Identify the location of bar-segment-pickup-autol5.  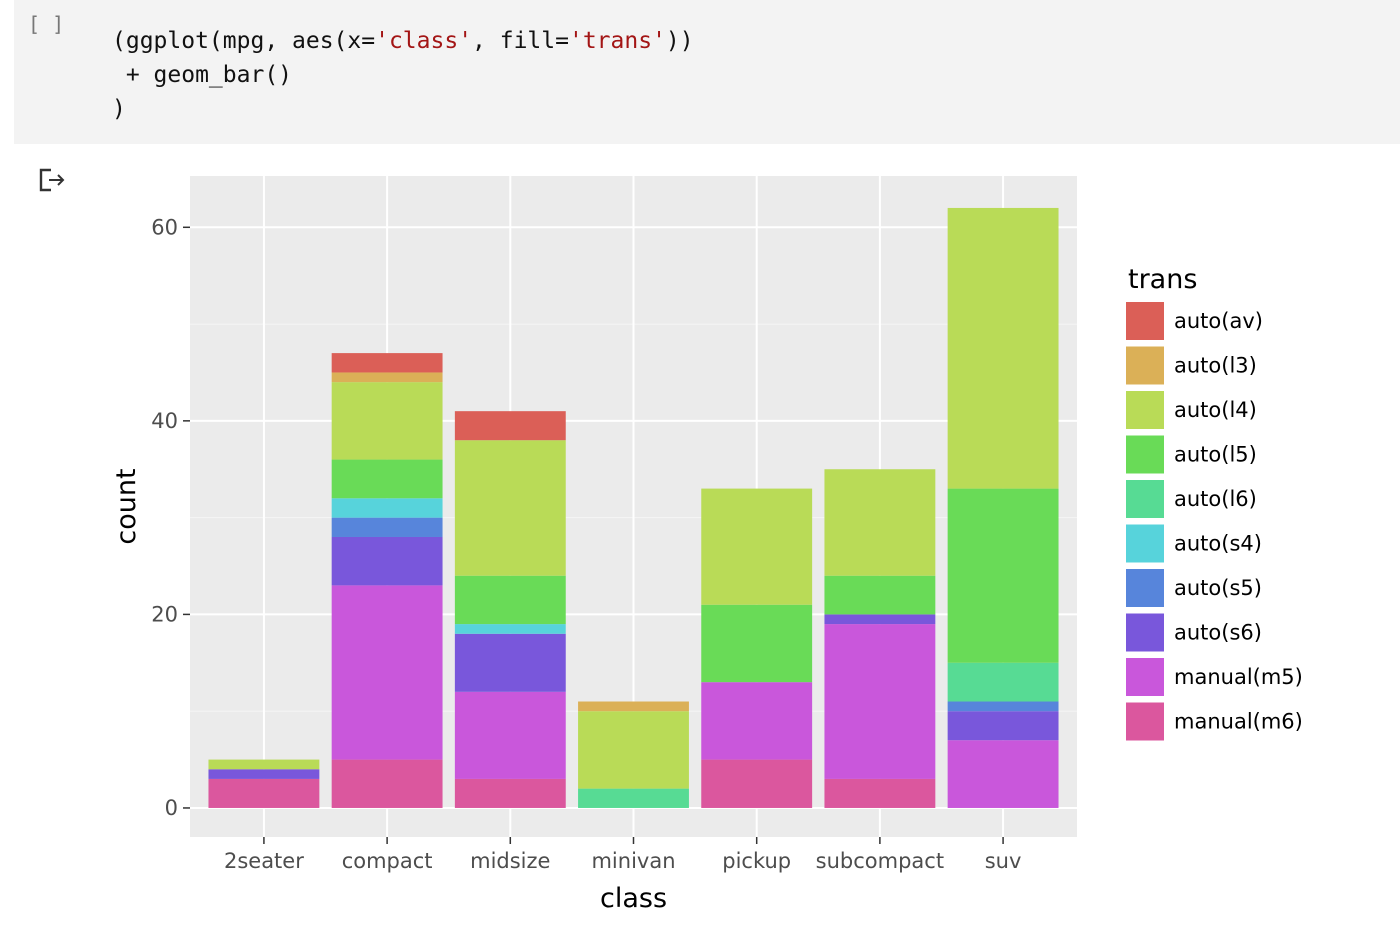
(757, 643).